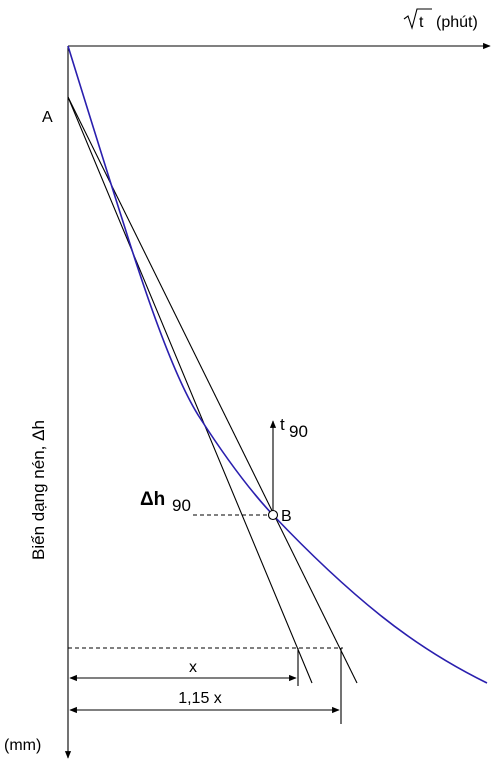  What do you see at coordinates (38, 490) in the screenshot?
I see `y-axis-label: Biến dạng nén, Δh` at bounding box center [38, 490].